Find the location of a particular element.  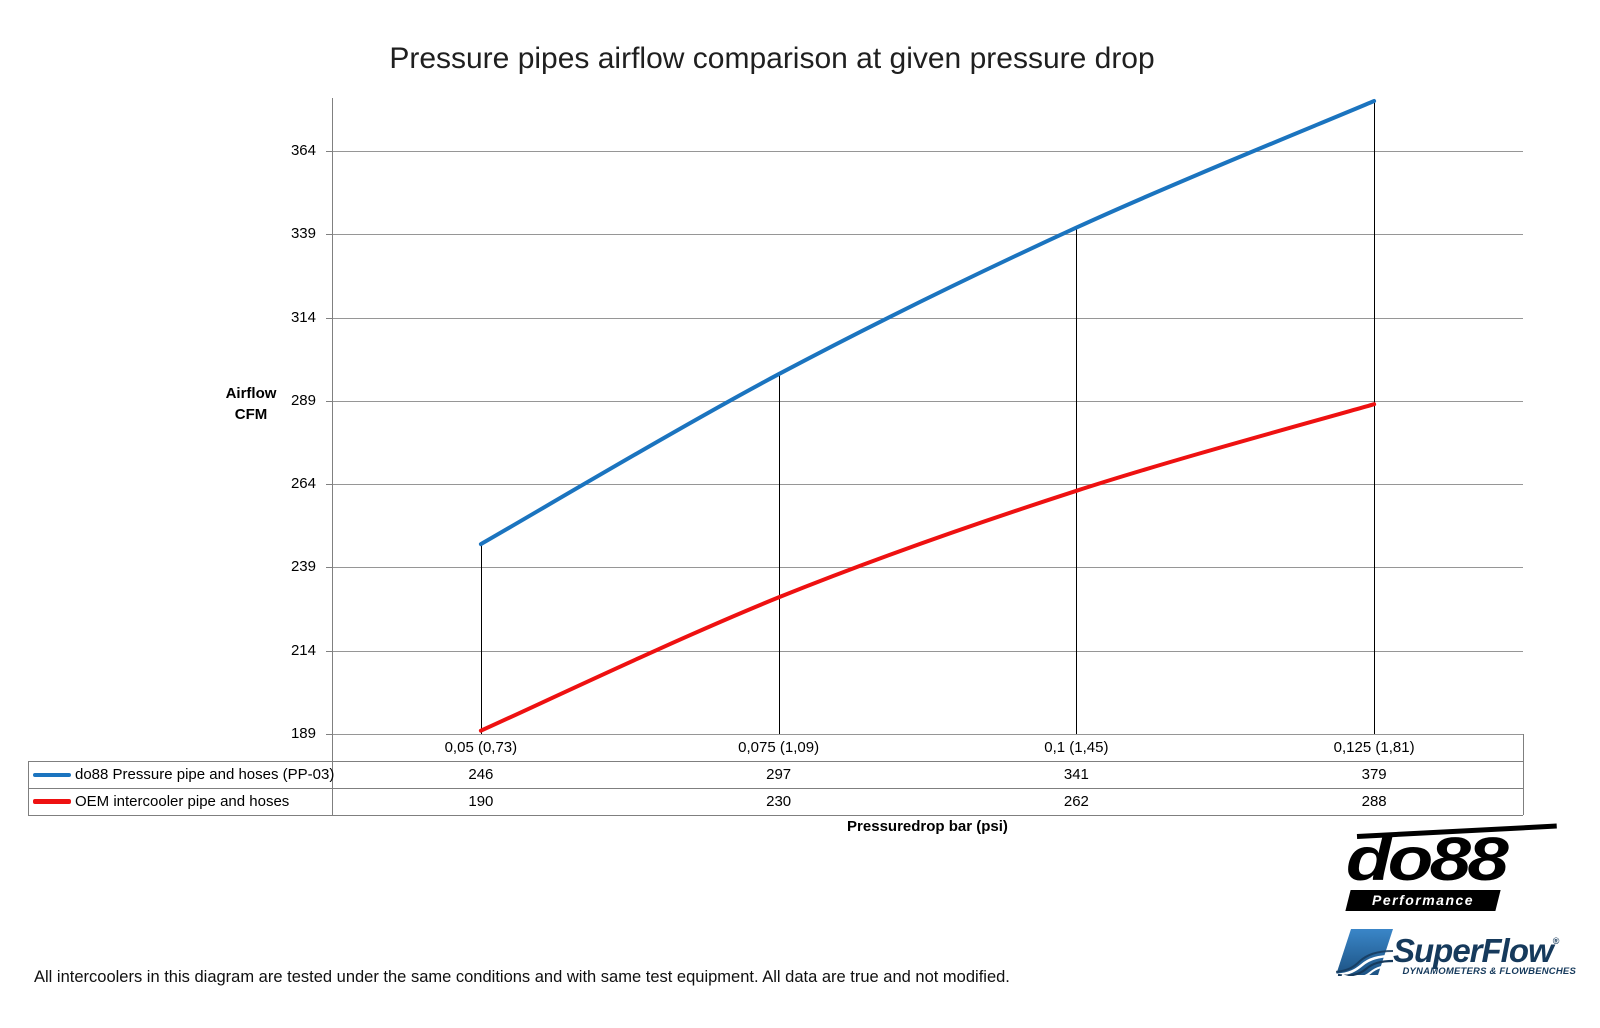

table-value-cell: 246 is located at coordinates (481, 774).